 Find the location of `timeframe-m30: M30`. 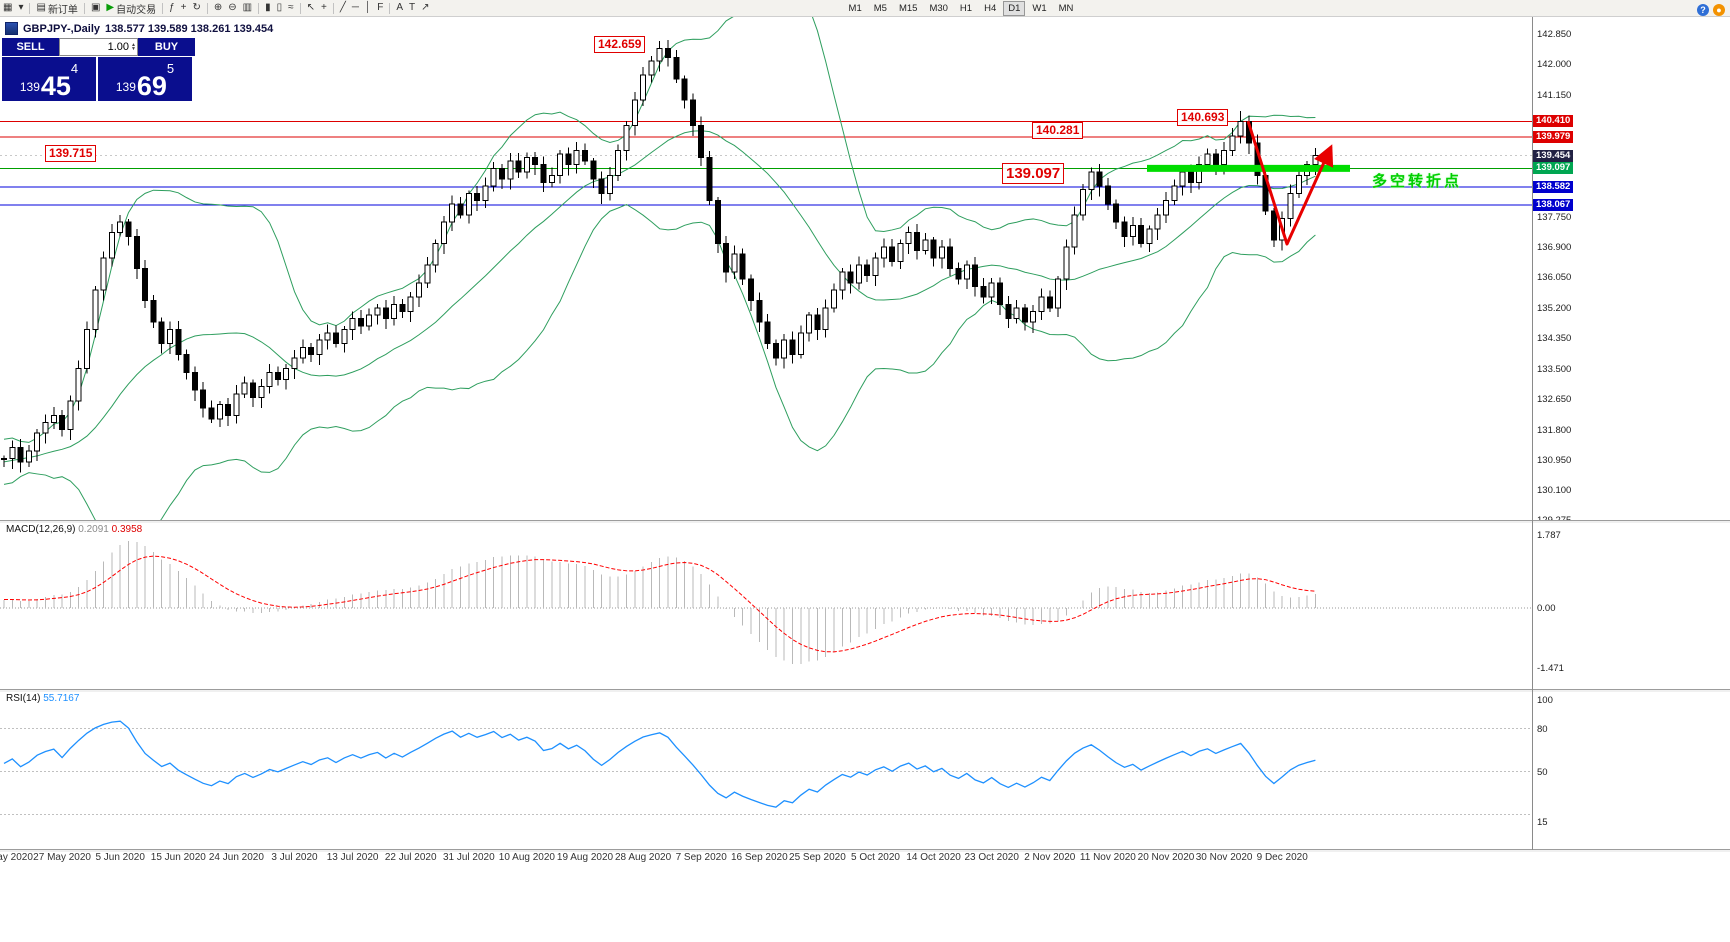

timeframe-m30: M30 is located at coordinates (938, 8).